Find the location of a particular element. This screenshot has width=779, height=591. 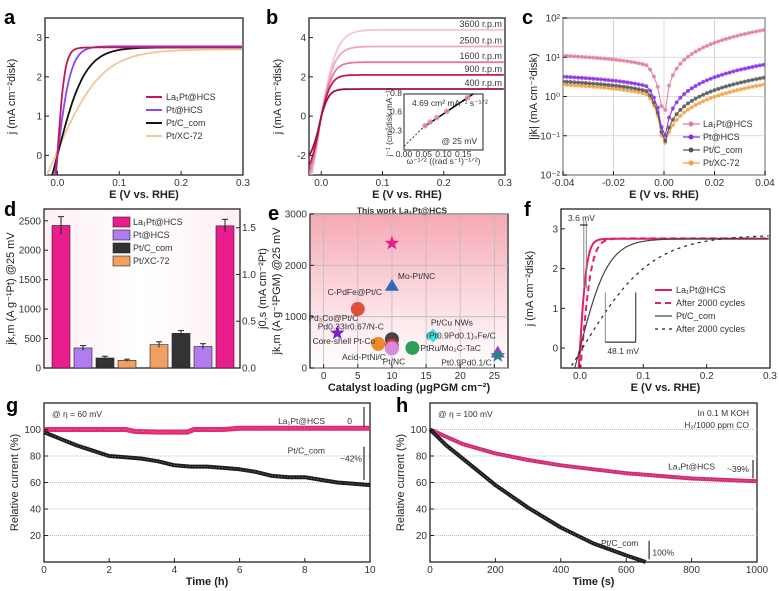

panel-label: h is located at coordinates (402, 406).